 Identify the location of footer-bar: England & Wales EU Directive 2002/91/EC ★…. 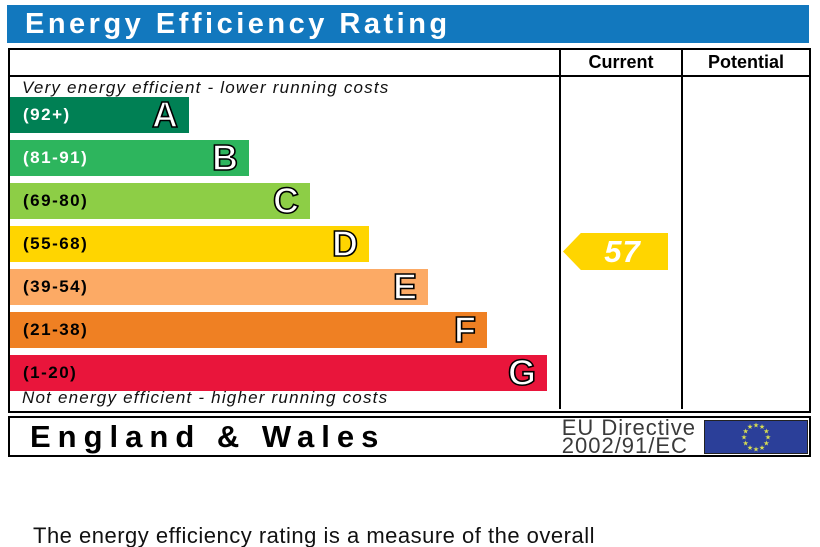
(409, 436).